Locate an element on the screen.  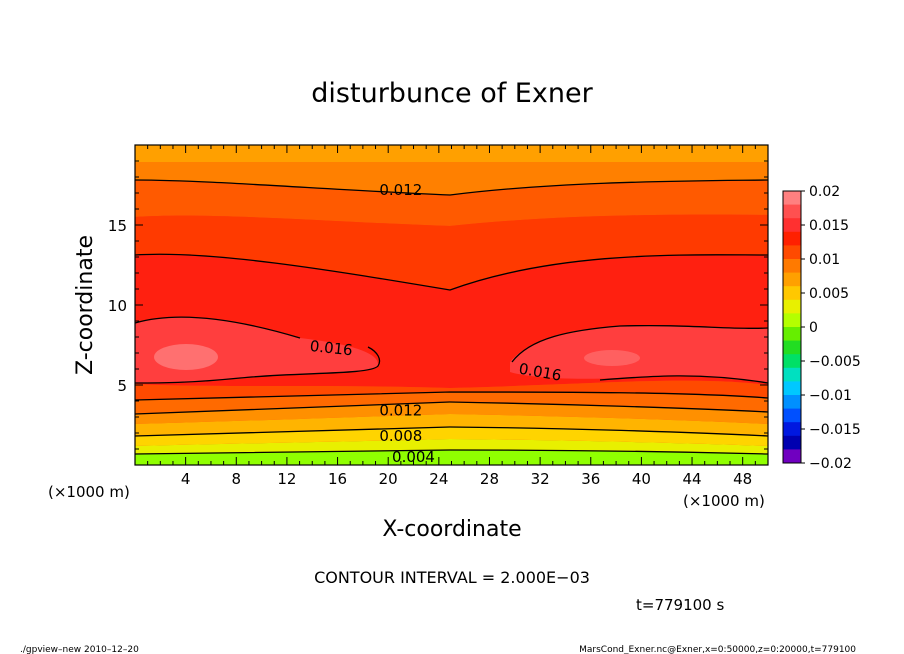
x-tick-label: 48 is located at coordinates (742, 479).